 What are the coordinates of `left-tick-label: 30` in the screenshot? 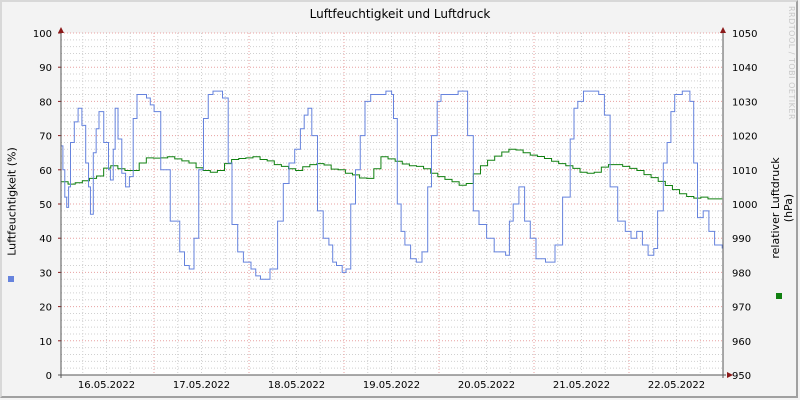 It's located at (45, 273).